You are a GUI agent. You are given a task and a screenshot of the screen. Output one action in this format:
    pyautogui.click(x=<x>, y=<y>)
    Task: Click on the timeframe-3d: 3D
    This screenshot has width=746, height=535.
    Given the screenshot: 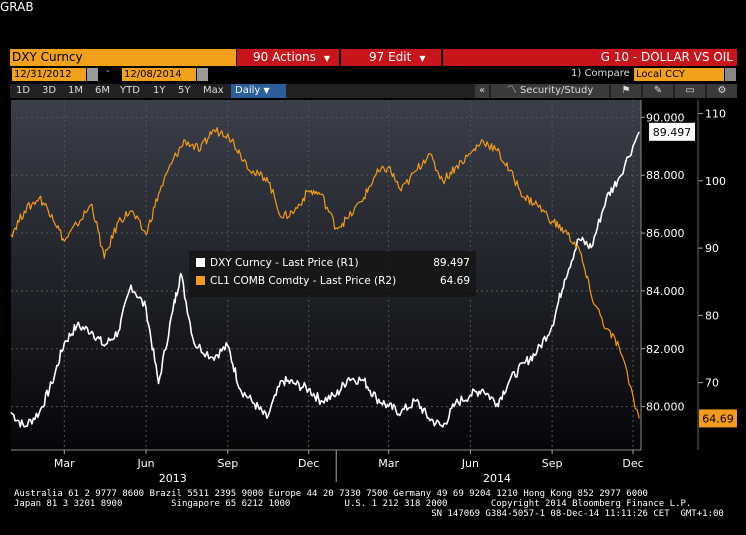 What is the action you would take?
    pyautogui.click(x=49, y=90)
    